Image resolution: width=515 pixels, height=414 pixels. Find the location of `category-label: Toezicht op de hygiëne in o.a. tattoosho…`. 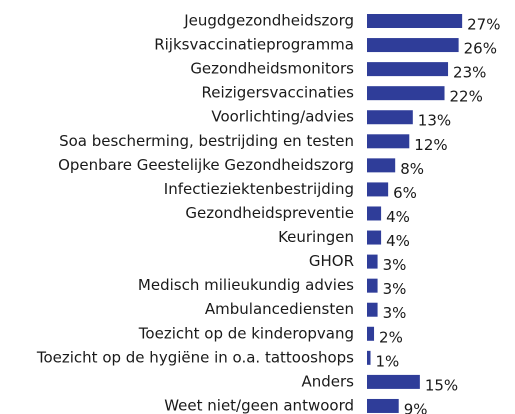

category-label: Toezicht op de hygiëne in o.a. tattoosho… is located at coordinates (195, 357).